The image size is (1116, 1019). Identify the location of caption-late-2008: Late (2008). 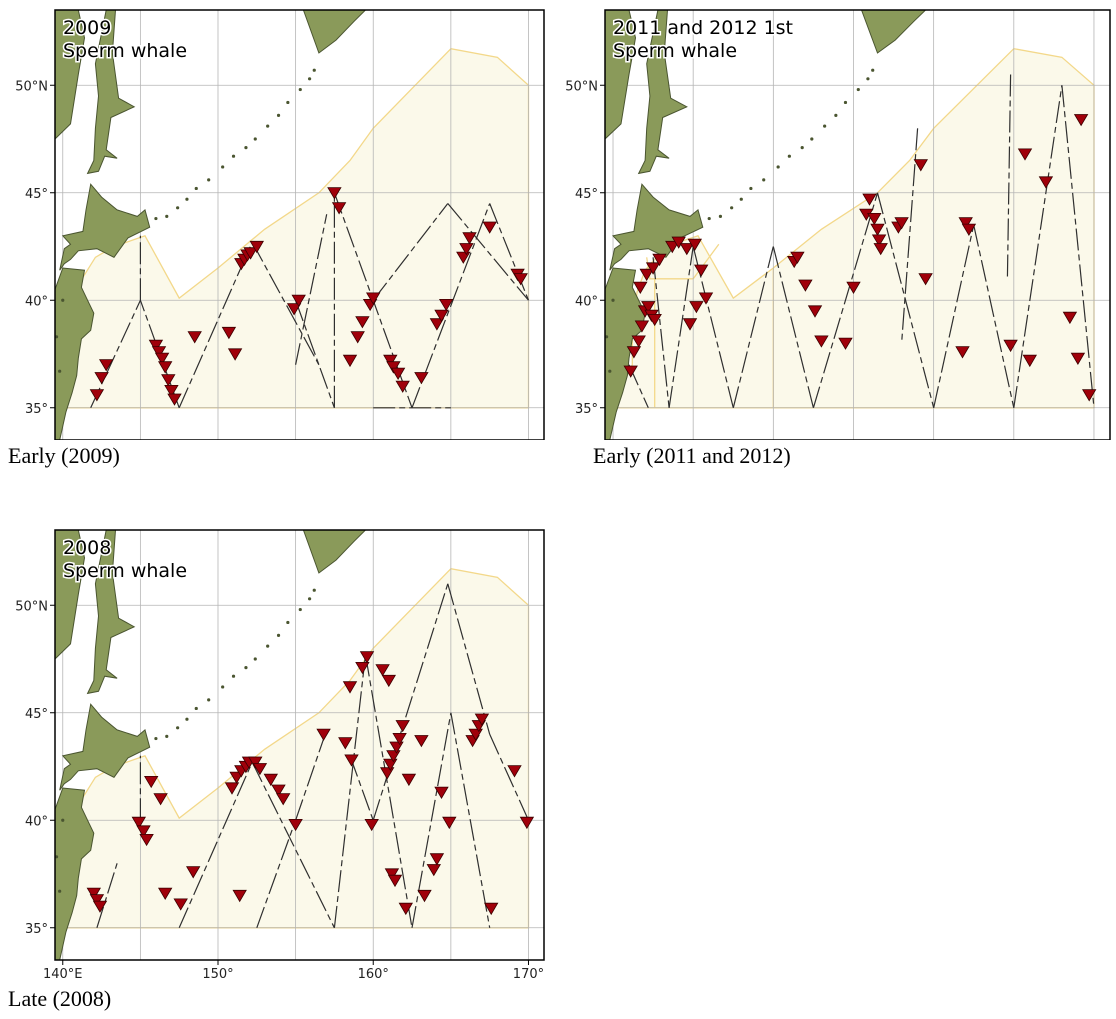
(60, 998).